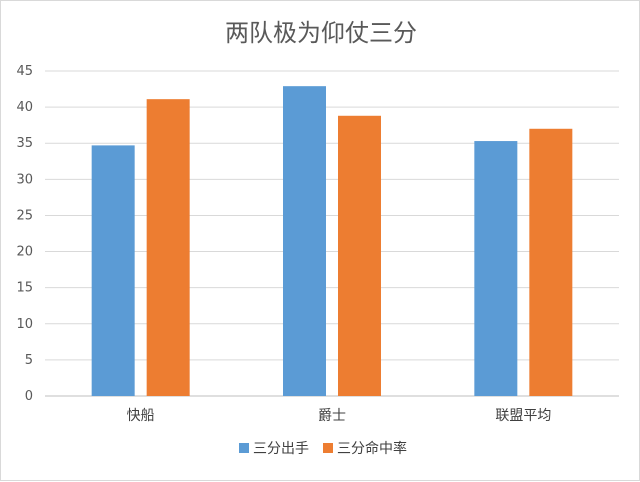 This screenshot has width=640, height=482. I want to click on chart-title: 两队极为仰仗三分, so click(321, 33).